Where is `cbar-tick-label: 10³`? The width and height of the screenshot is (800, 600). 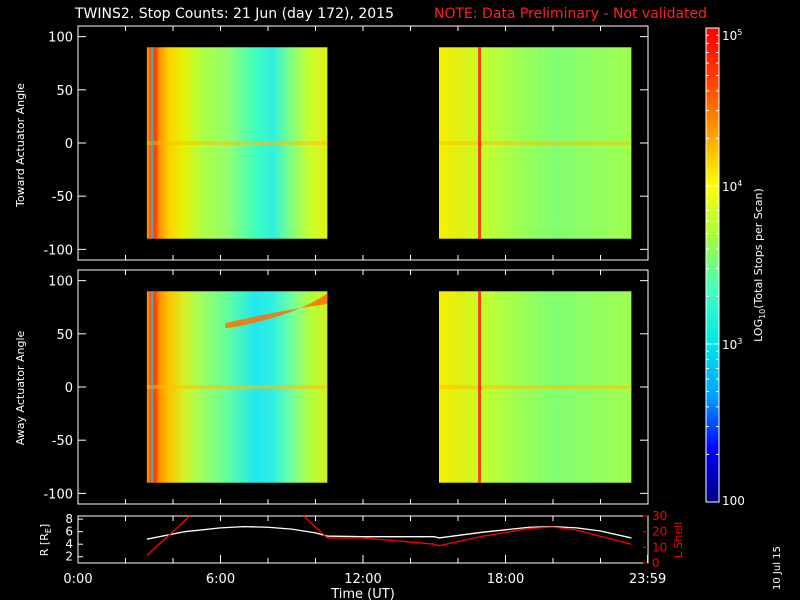 cbar-tick-label: 10³ is located at coordinates (732, 344).